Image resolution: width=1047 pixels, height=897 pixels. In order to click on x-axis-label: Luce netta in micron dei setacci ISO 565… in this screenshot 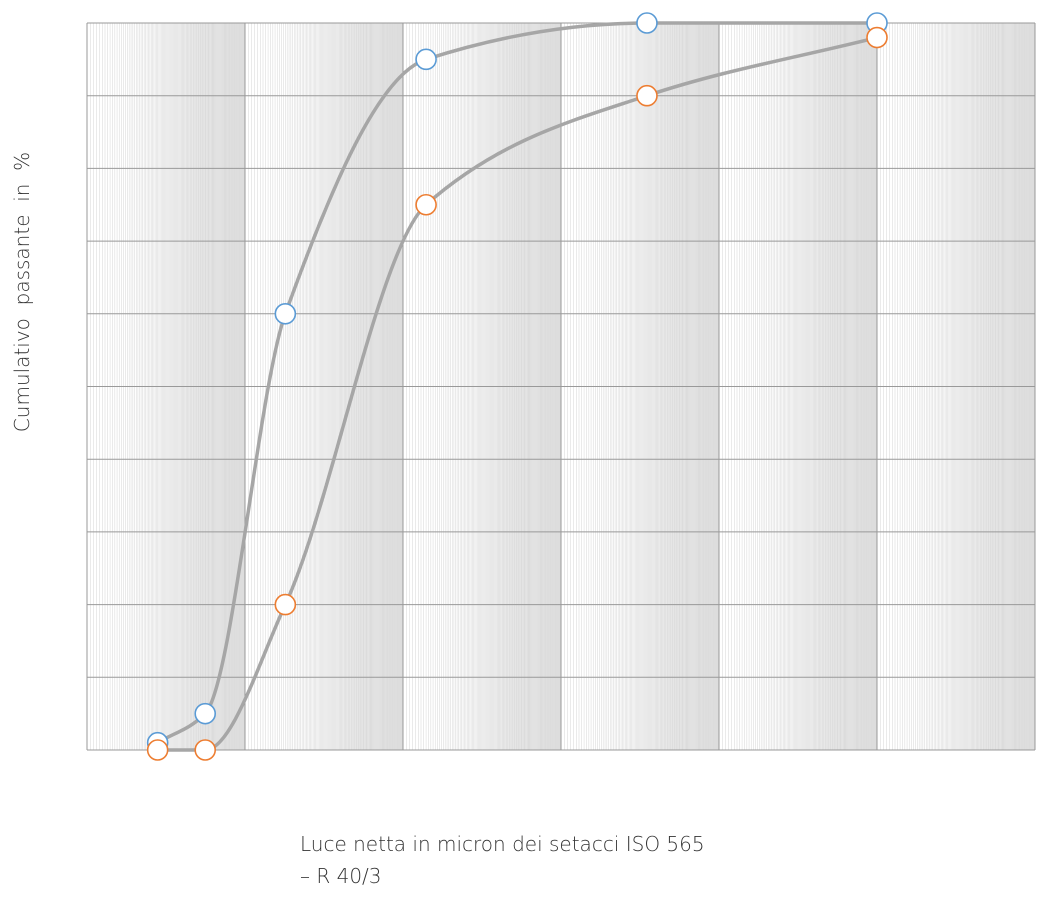, I will do `click(560, 860)`.